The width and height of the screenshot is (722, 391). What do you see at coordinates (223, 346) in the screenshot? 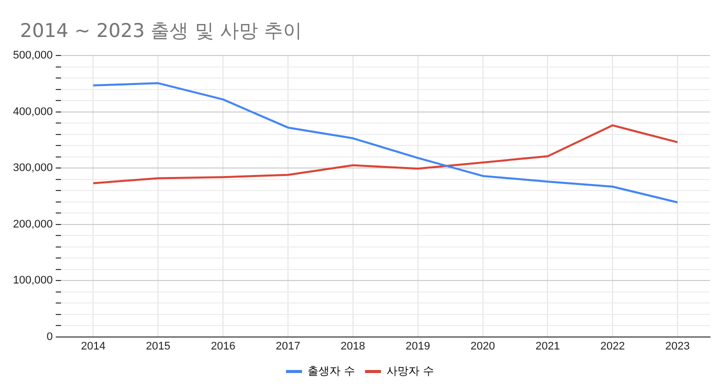
I see `x-tick-label: 2016` at bounding box center [223, 346].